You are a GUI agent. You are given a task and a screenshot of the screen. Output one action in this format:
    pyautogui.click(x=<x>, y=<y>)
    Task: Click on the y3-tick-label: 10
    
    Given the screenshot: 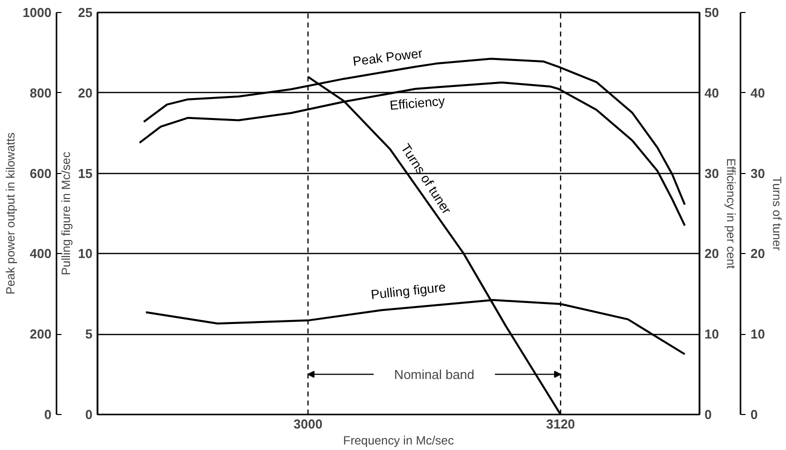 What is the action you would take?
    pyautogui.click(x=711, y=334)
    